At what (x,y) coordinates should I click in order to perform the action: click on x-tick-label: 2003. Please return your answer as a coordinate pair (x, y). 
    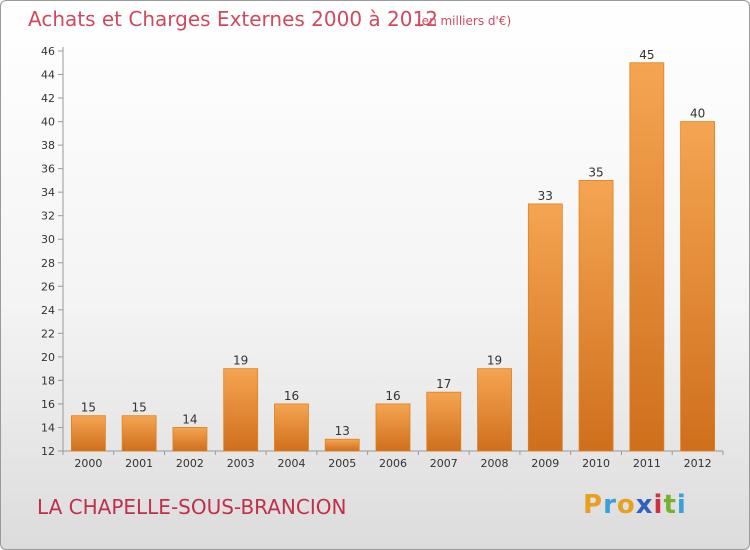
    Looking at the image, I should click on (241, 463).